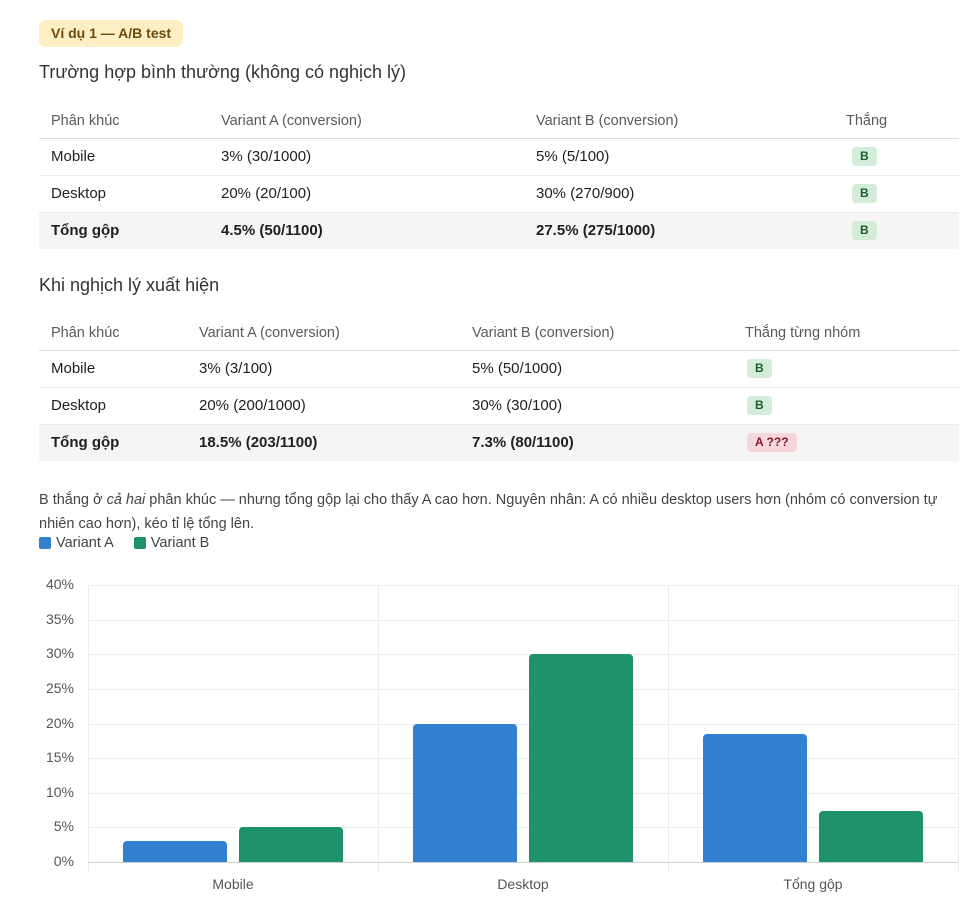  I want to click on variant-b-cell: 5% (50/1000), so click(596, 369).